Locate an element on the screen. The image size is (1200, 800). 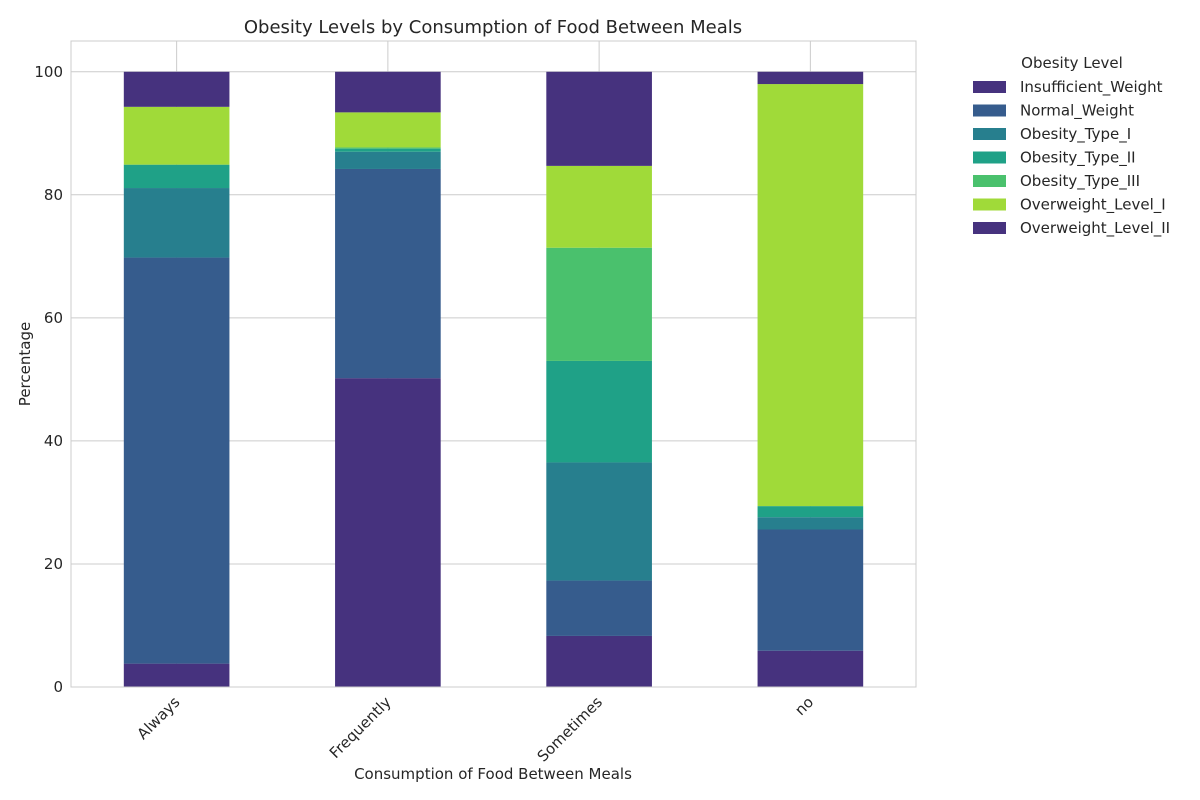
legend-label: Obesity_Type_III is located at coordinates (1080, 181).